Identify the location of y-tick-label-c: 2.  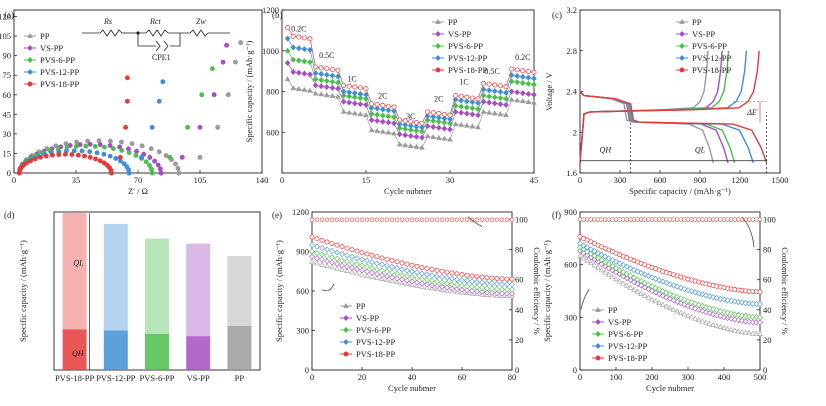
(575, 132).